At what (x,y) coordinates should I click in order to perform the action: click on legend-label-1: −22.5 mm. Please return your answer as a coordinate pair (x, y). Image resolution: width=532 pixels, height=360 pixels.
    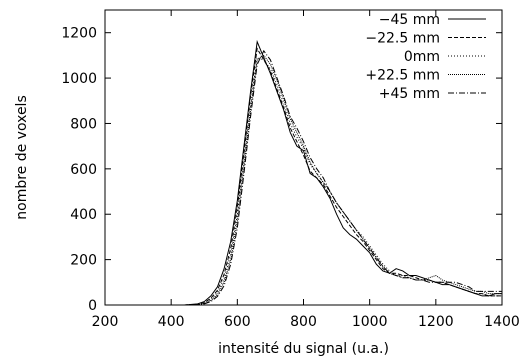
    Looking at the image, I should click on (402, 39).